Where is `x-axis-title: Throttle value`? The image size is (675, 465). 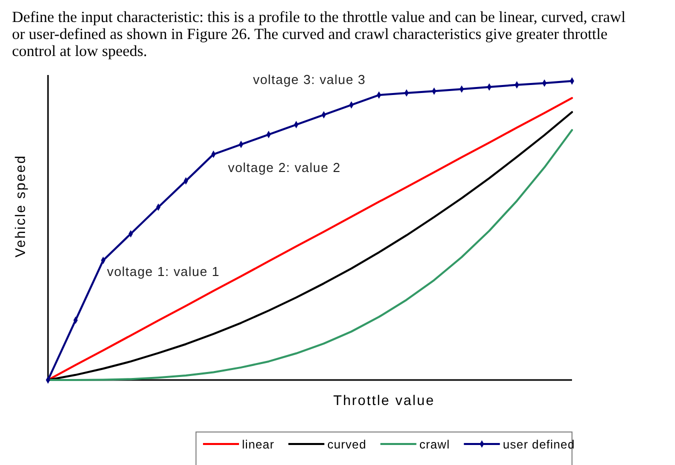 x-axis-title: Throttle value is located at coordinates (384, 400).